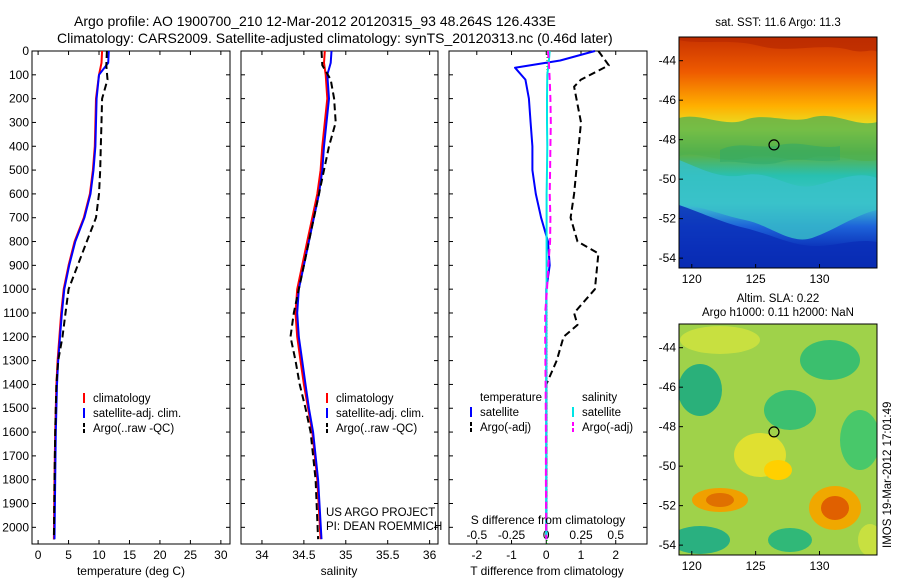  I want to click on depth-tick-label: 1700, so click(15, 456).